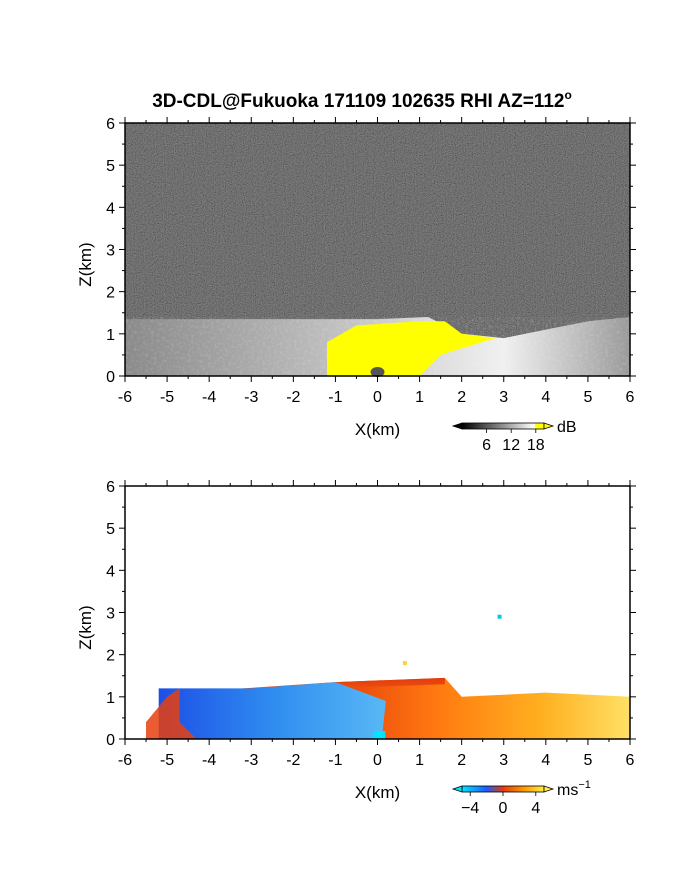  Describe the element at coordinates (486, 445) in the screenshot. I see `colorbar-tick-label: 6` at that location.